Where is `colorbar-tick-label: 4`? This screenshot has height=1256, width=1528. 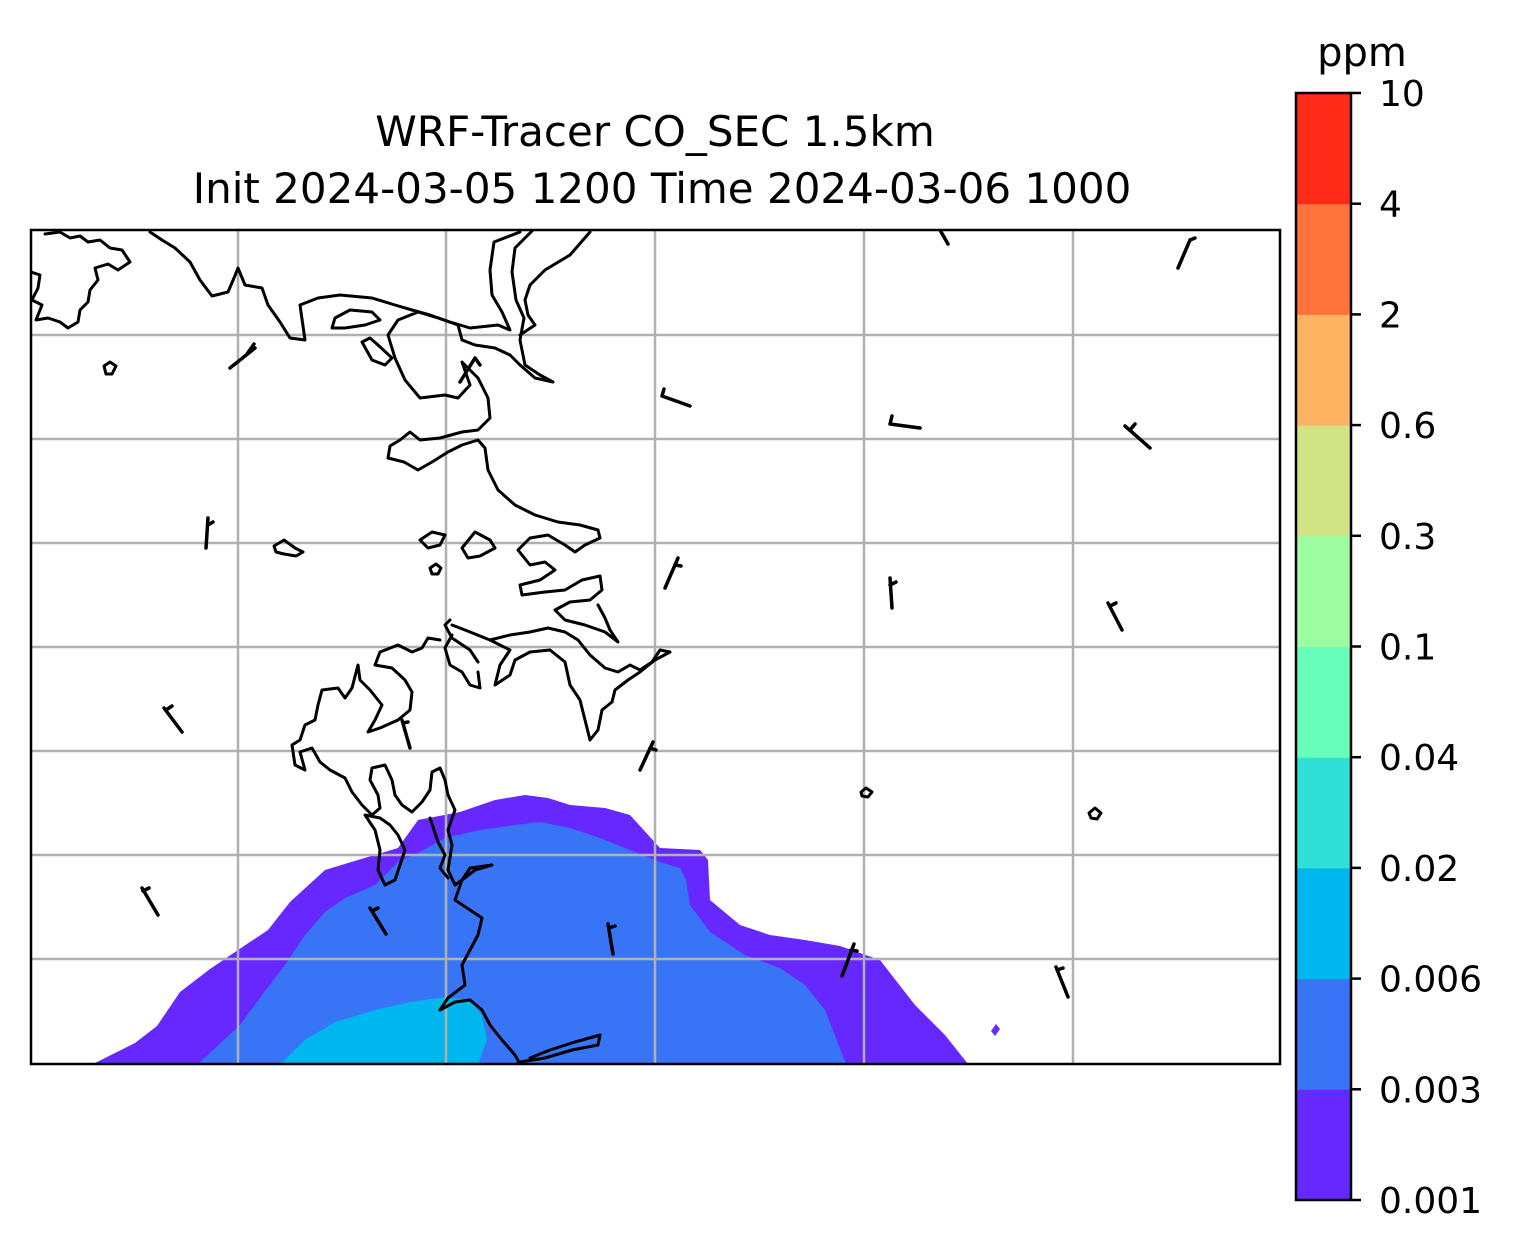
colorbar-tick-label: 4 is located at coordinates (1390, 205).